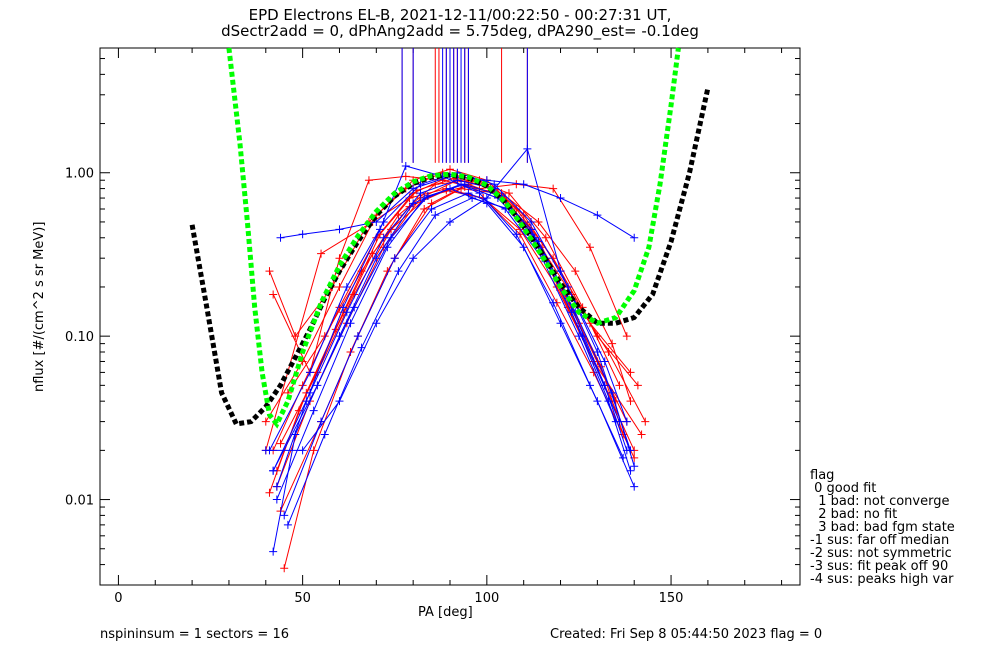 The height and width of the screenshot is (650, 1000). What do you see at coordinates (843, 488) in the screenshot?
I see `legend-entry: 0 good fit` at bounding box center [843, 488].